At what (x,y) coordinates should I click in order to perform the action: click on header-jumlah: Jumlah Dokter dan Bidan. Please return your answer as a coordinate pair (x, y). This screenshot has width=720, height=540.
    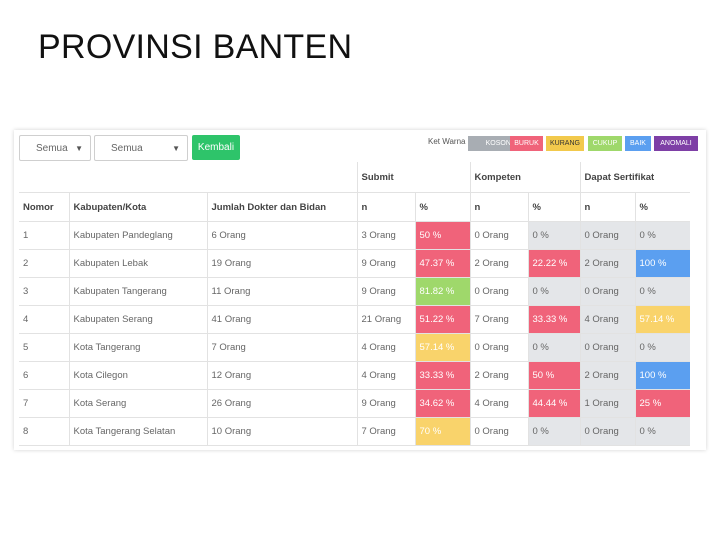
    Looking at the image, I should click on (281, 207).